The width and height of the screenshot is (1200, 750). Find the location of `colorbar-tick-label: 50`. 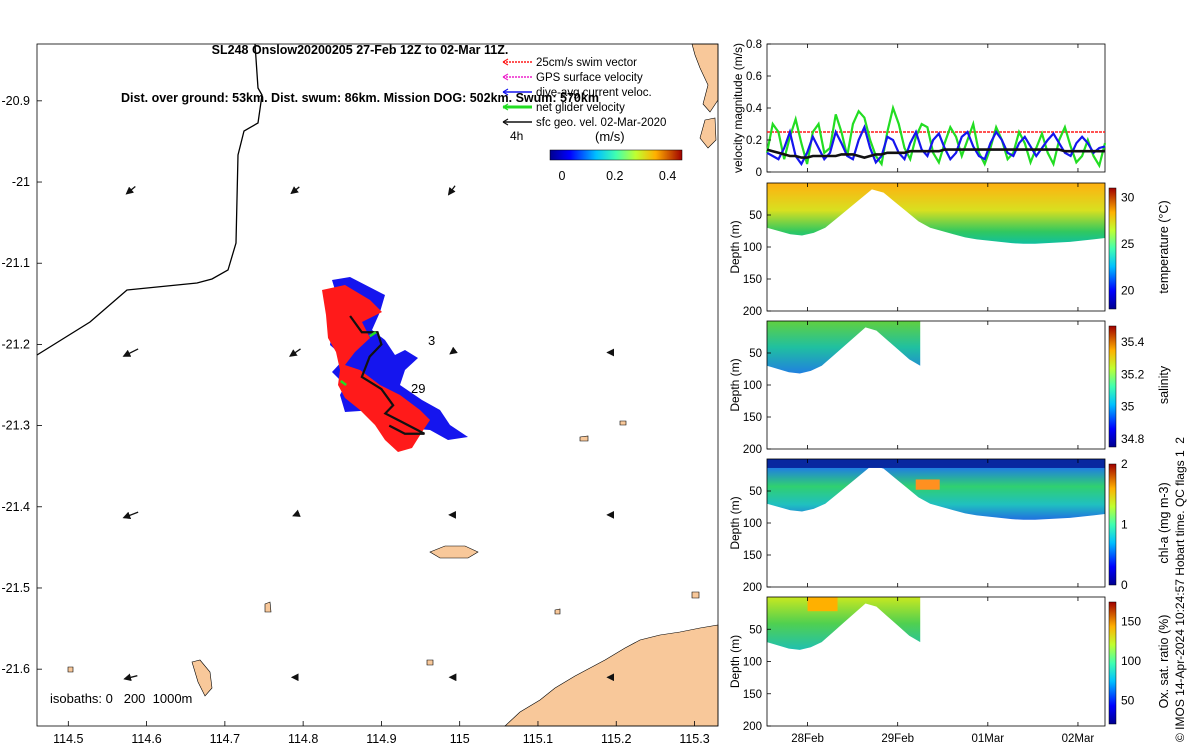

colorbar-tick-label: 50 is located at coordinates (1128, 700).